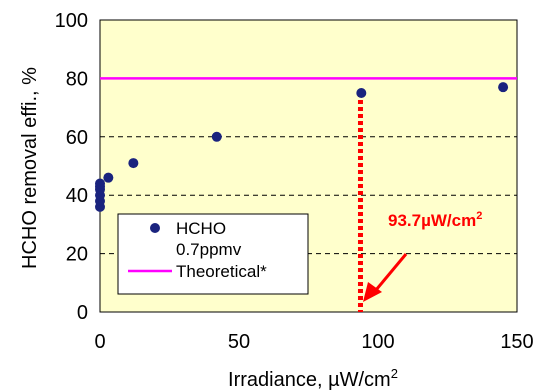 The height and width of the screenshot is (391, 548). What do you see at coordinates (99, 342) in the screenshot?
I see `x-tick-label-0: 0` at bounding box center [99, 342].